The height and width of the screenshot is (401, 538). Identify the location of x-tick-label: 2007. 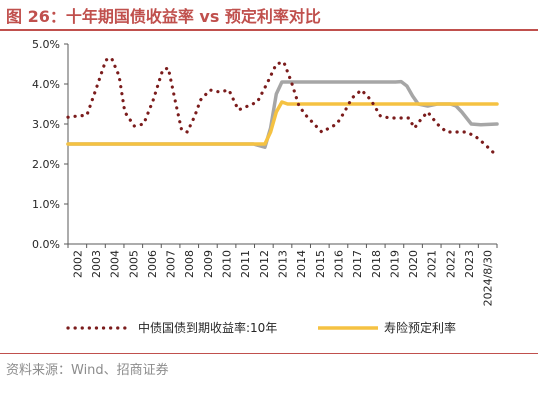
(171, 264).